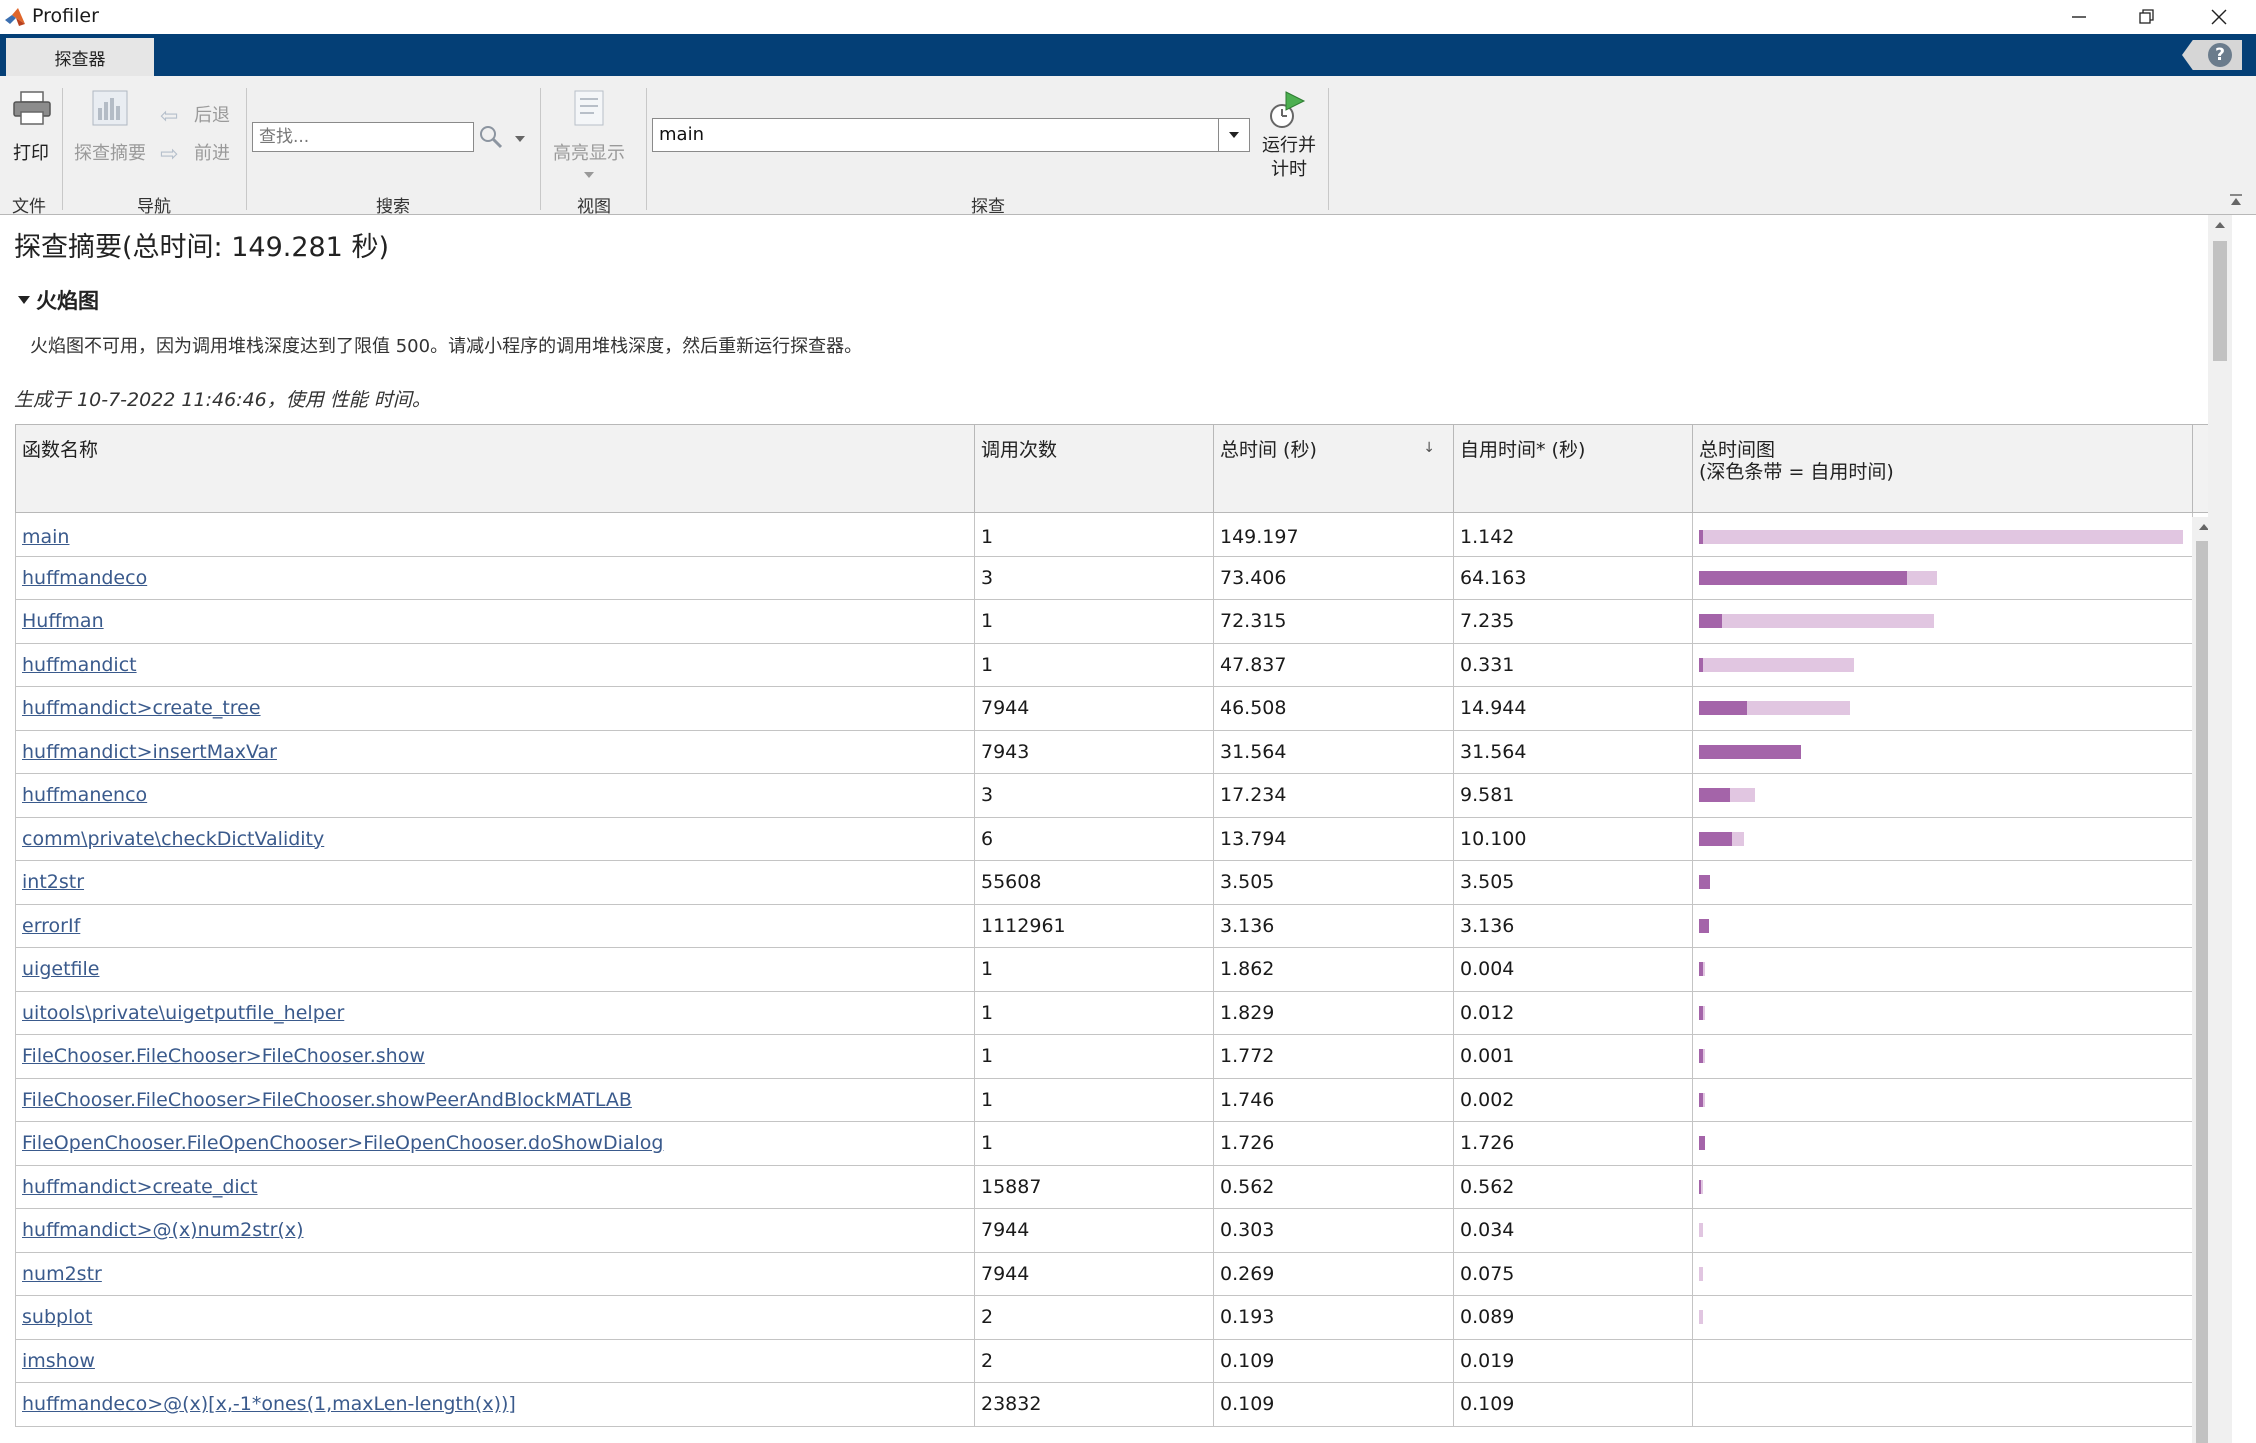 Image resolution: width=2256 pixels, height=1443 pixels. I want to click on function-link: huffmandict, so click(79, 664).